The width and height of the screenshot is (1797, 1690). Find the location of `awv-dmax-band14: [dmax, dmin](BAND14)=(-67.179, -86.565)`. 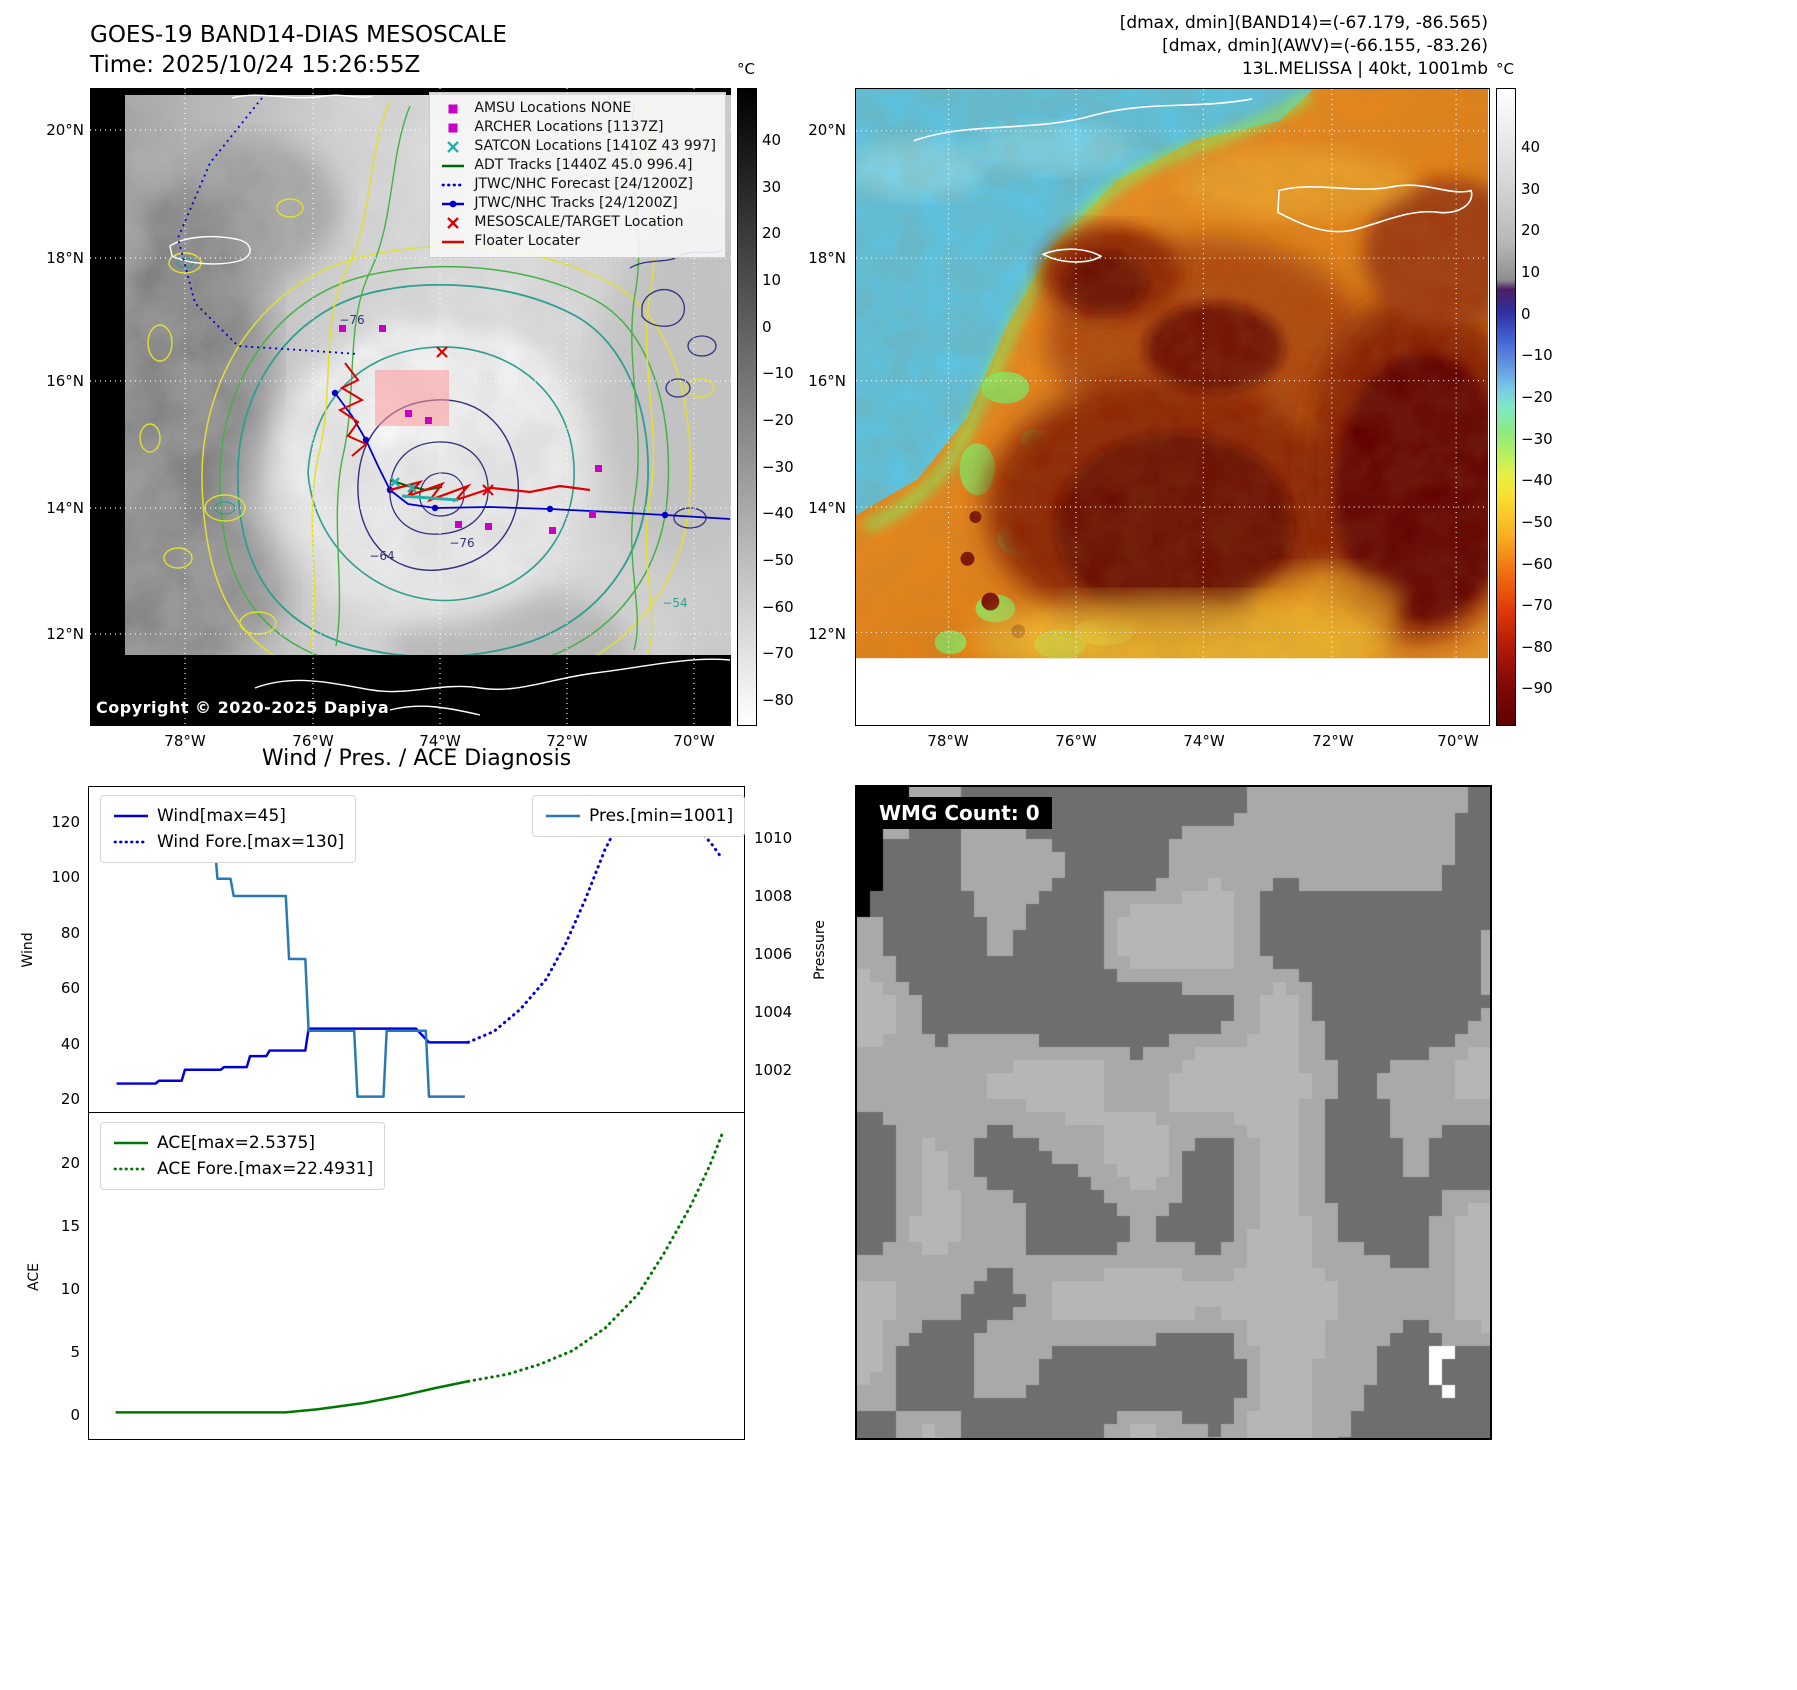

awv-dmax-band14: [dmax, dmin](BAND14)=(-67.179, -86.565) is located at coordinates (1303, 23).